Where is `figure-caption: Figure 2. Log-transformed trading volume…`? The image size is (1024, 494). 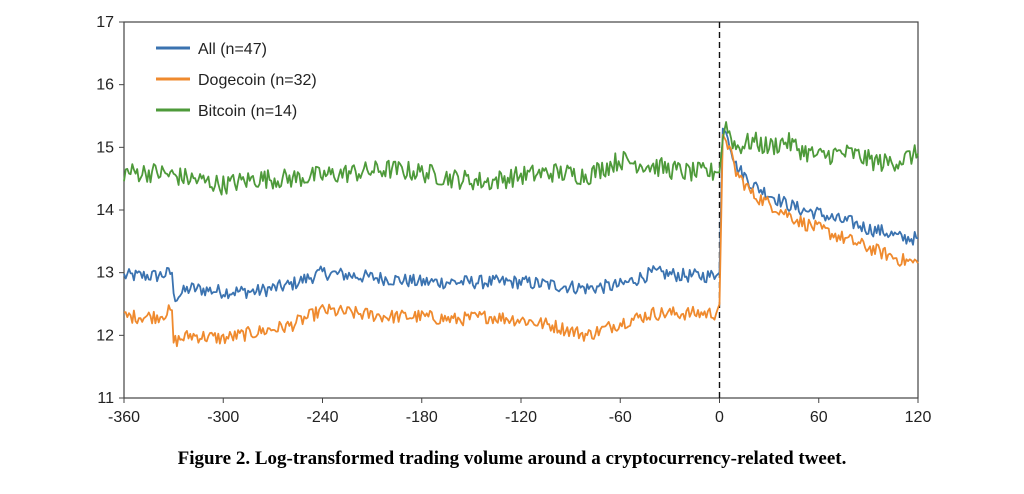 figure-caption: Figure 2. Log-transformed trading volume… is located at coordinates (512, 458).